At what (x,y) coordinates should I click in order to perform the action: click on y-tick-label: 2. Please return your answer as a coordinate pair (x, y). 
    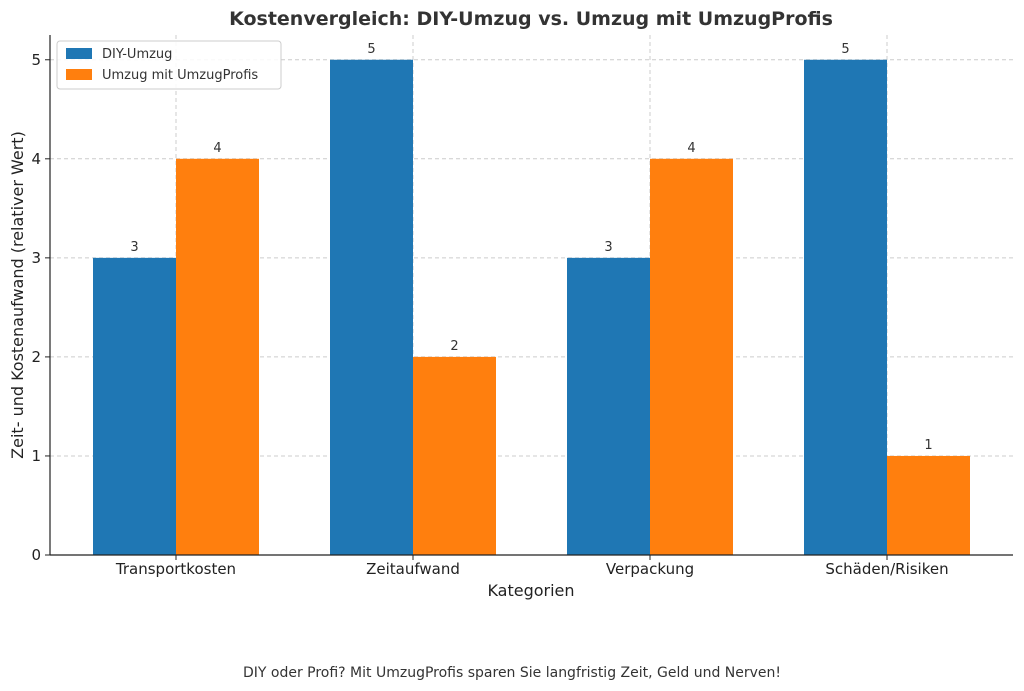
    Looking at the image, I should click on (36, 357).